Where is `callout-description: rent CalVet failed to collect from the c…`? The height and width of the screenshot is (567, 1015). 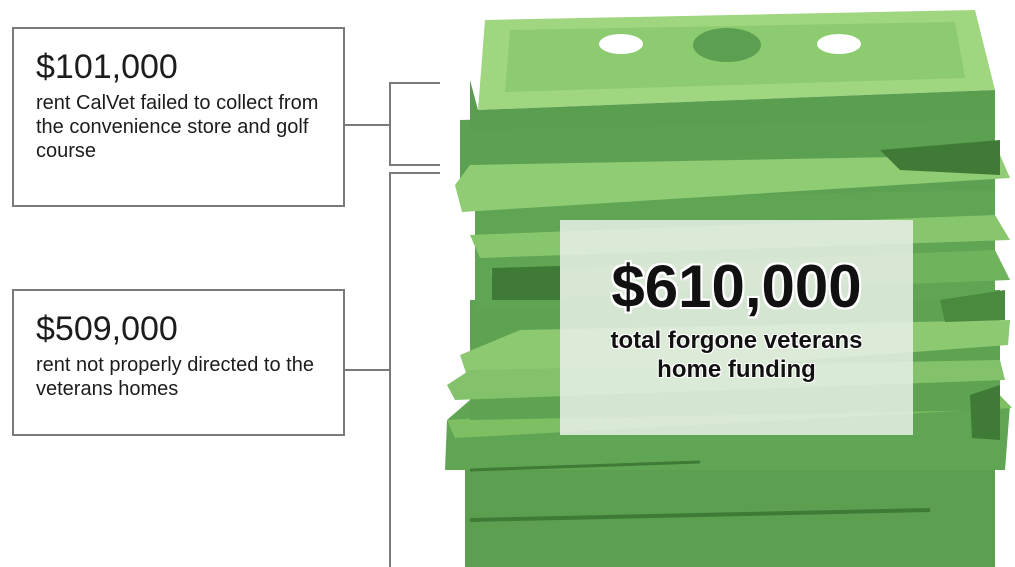
callout-description: rent CalVet failed to collect from the c… is located at coordinates (177, 127).